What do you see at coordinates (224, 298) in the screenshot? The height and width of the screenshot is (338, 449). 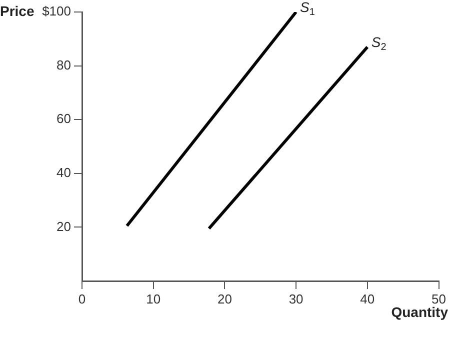 I see `x-tick-label: 20` at bounding box center [224, 298].